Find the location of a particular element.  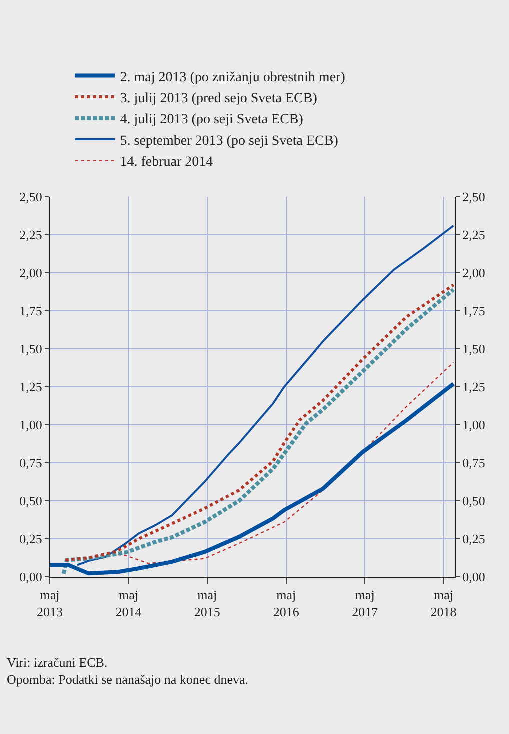

x-tick-label: maj 2017 is located at coordinates (365, 604).